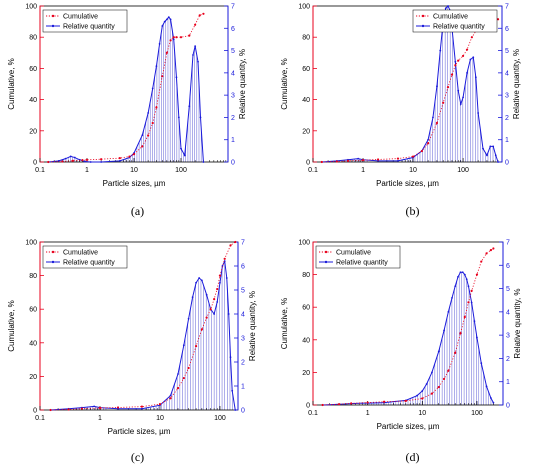 The height and width of the screenshot is (467, 550). I want to click on y-right-tick-label: 1, so click(243, 387).